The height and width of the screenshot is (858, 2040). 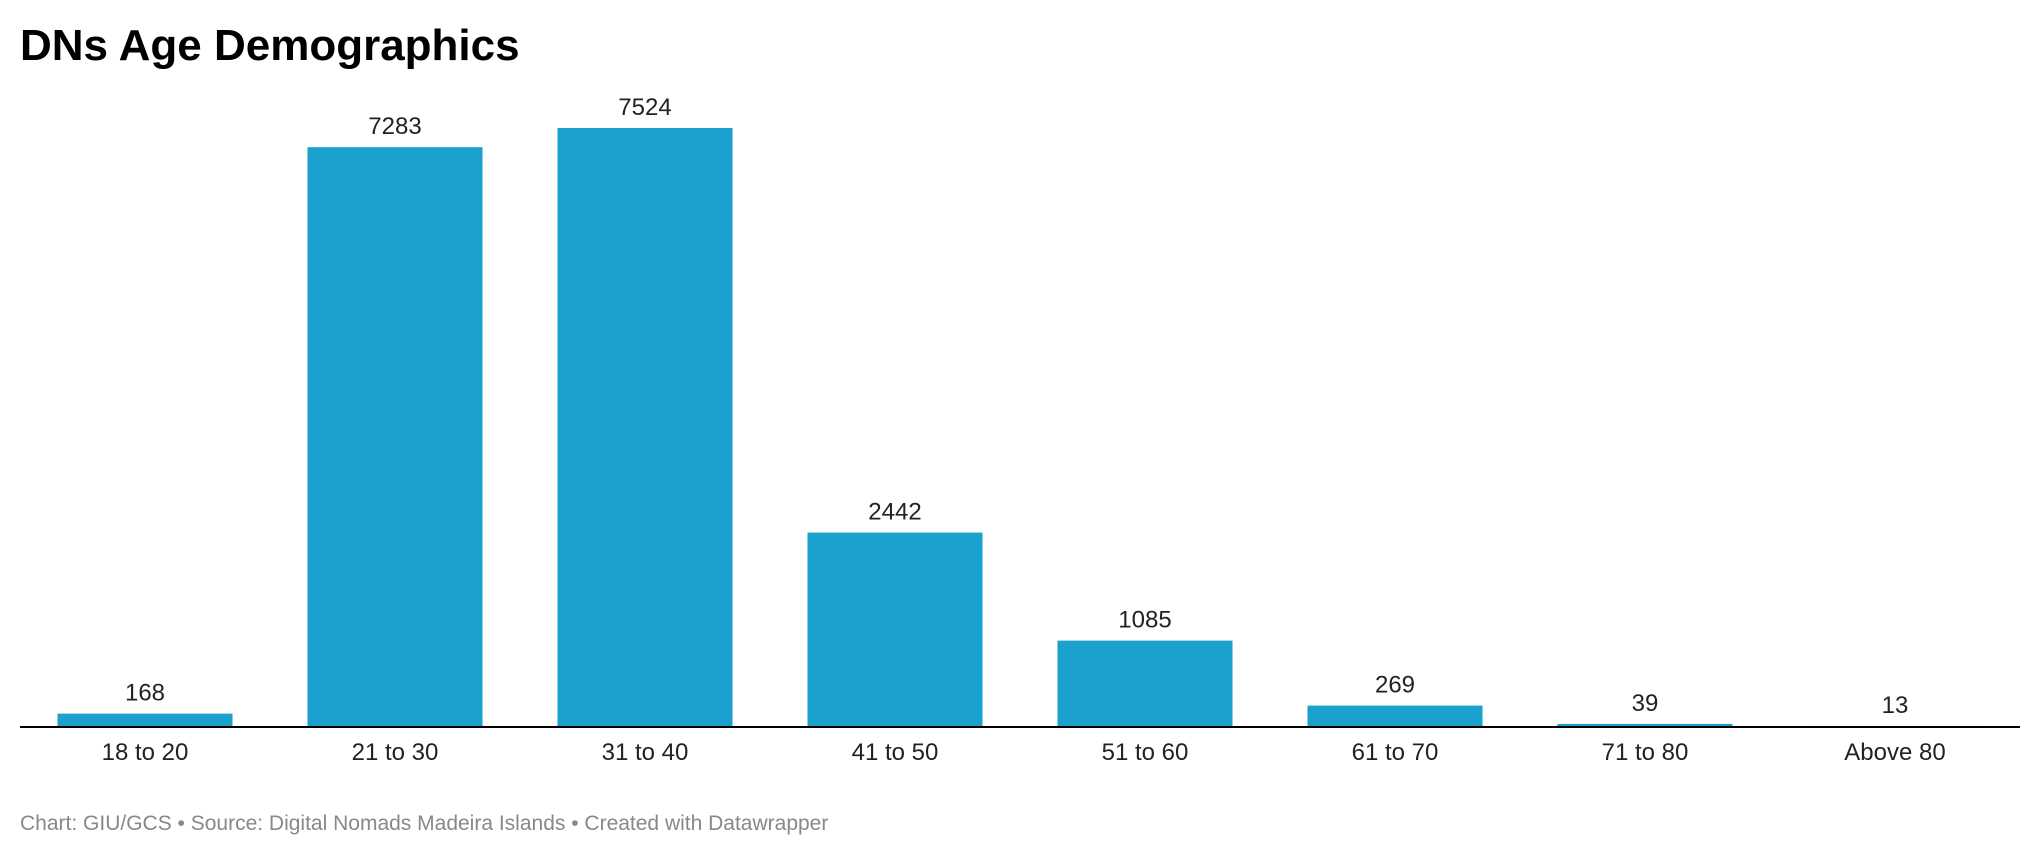 What do you see at coordinates (395, 752) in the screenshot?
I see `x-tick-label-1: 21 to 30` at bounding box center [395, 752].